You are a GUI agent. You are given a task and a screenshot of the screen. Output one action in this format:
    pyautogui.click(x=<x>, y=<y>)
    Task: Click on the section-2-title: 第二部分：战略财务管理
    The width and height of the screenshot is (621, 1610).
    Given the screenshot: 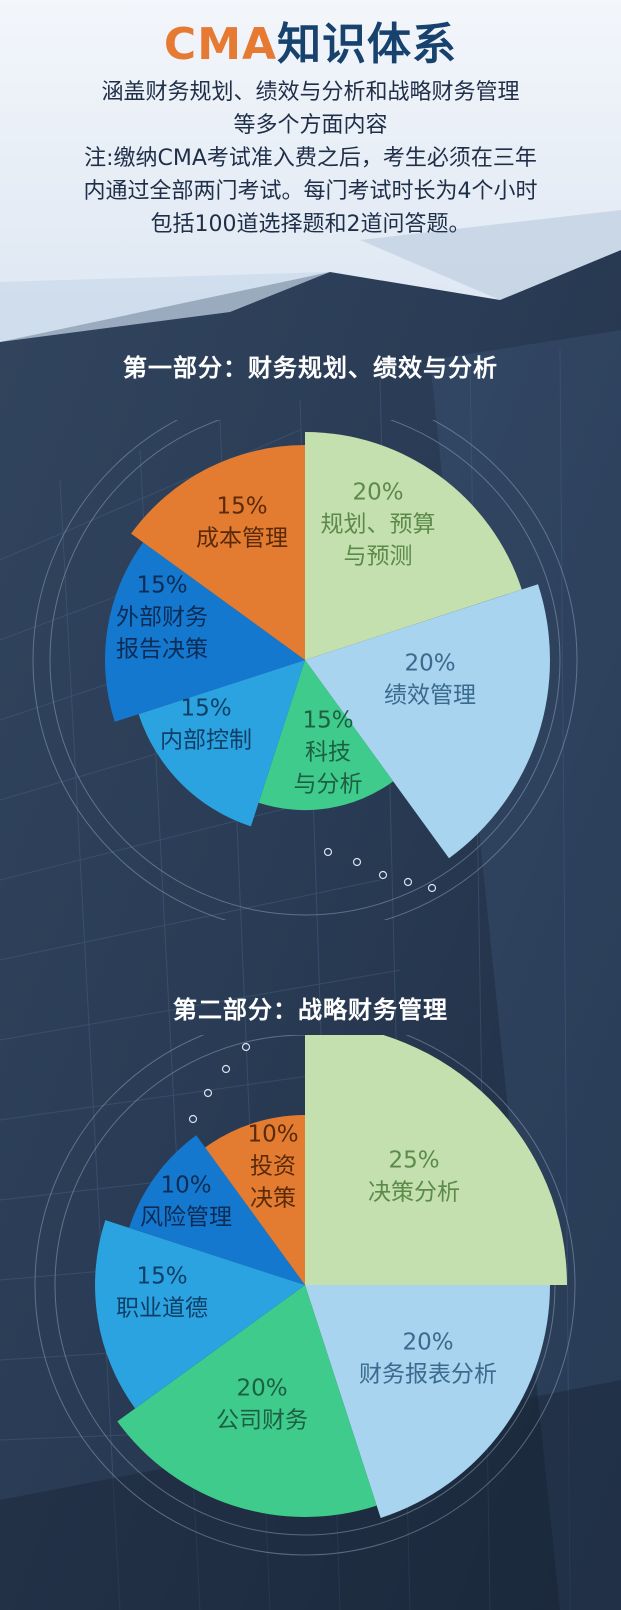 What is the action you would take?
    pyautogui.click(x=310, y=1010)
    